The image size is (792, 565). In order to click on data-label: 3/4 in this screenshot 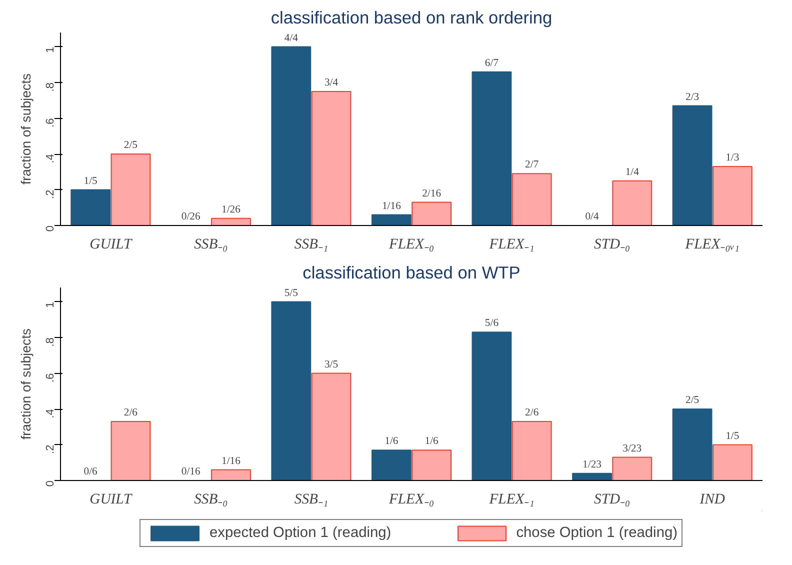, I will do `click(331, 82)`.